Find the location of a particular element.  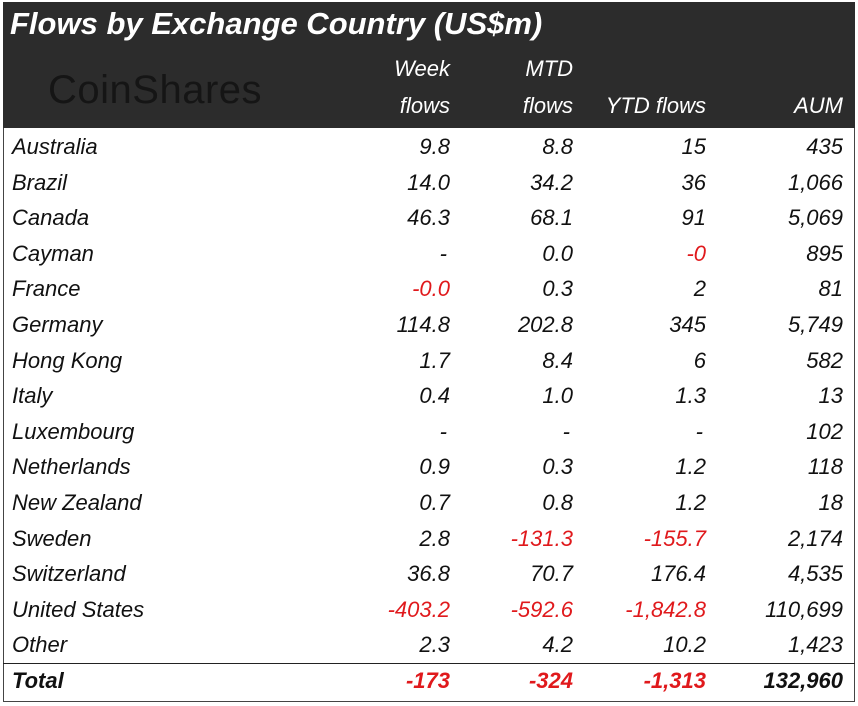

flow-value: -131.3 is located at coordinates (541, 538).